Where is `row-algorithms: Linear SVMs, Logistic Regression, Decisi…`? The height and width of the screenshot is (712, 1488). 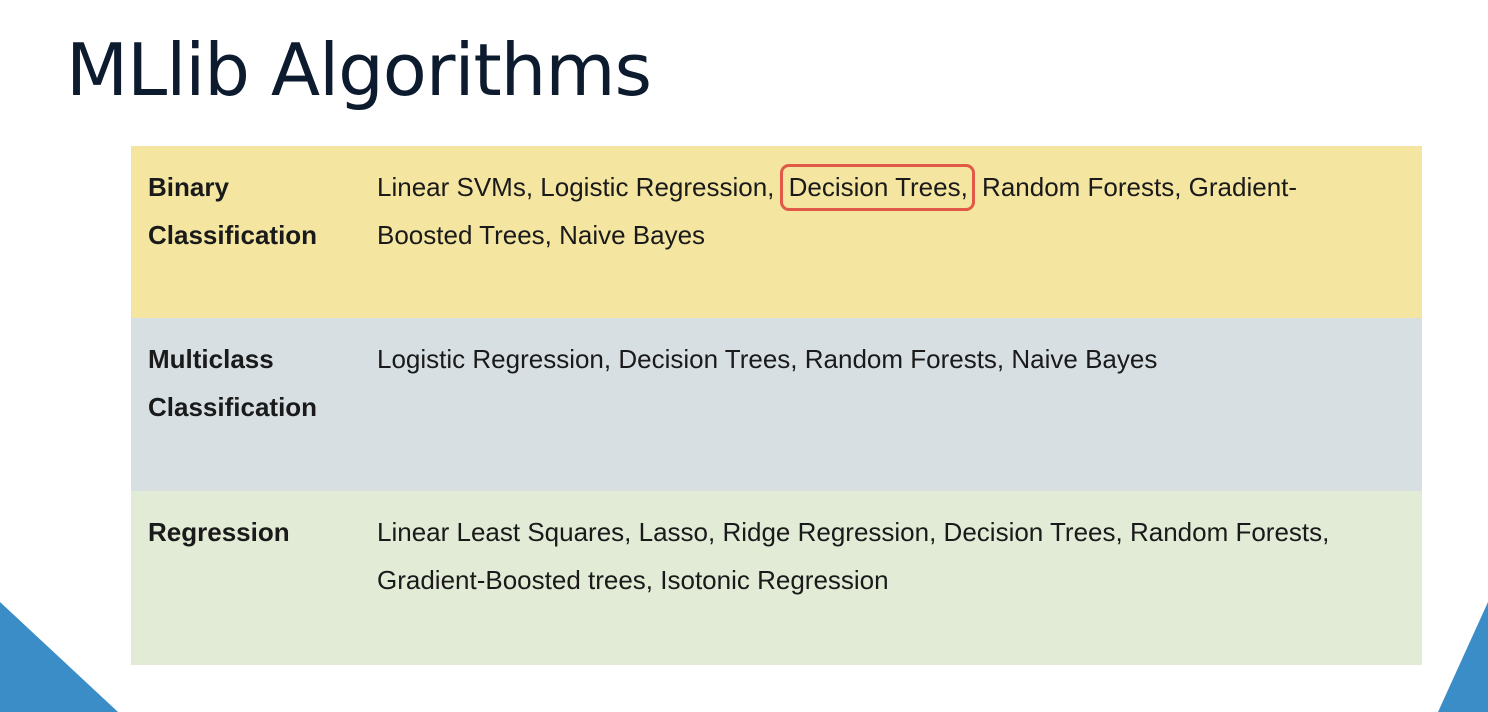 row-algorithms: Linear SVMs, Logistic Regression, Decisi… is located at coordinates (882, 211).